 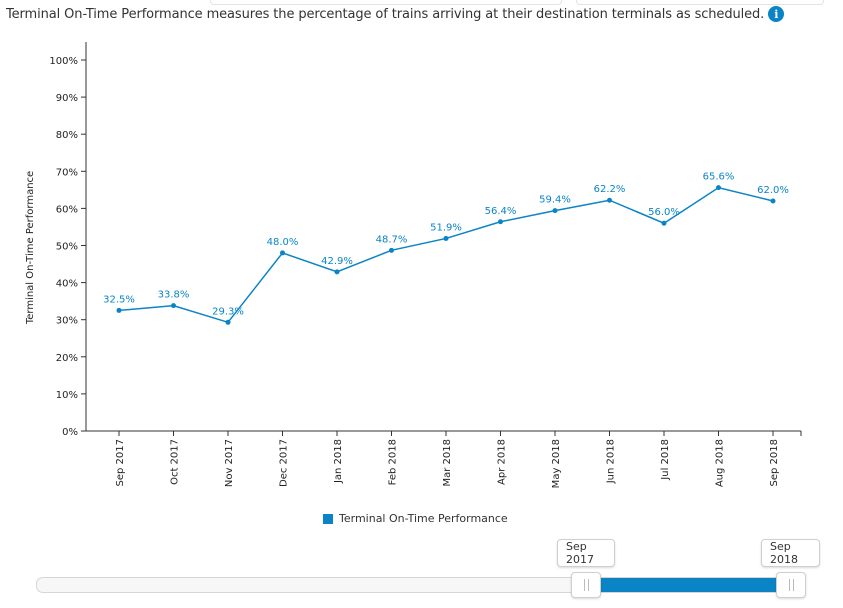 I want to click on data-label: 29.3%, so click(x=228, y=311).